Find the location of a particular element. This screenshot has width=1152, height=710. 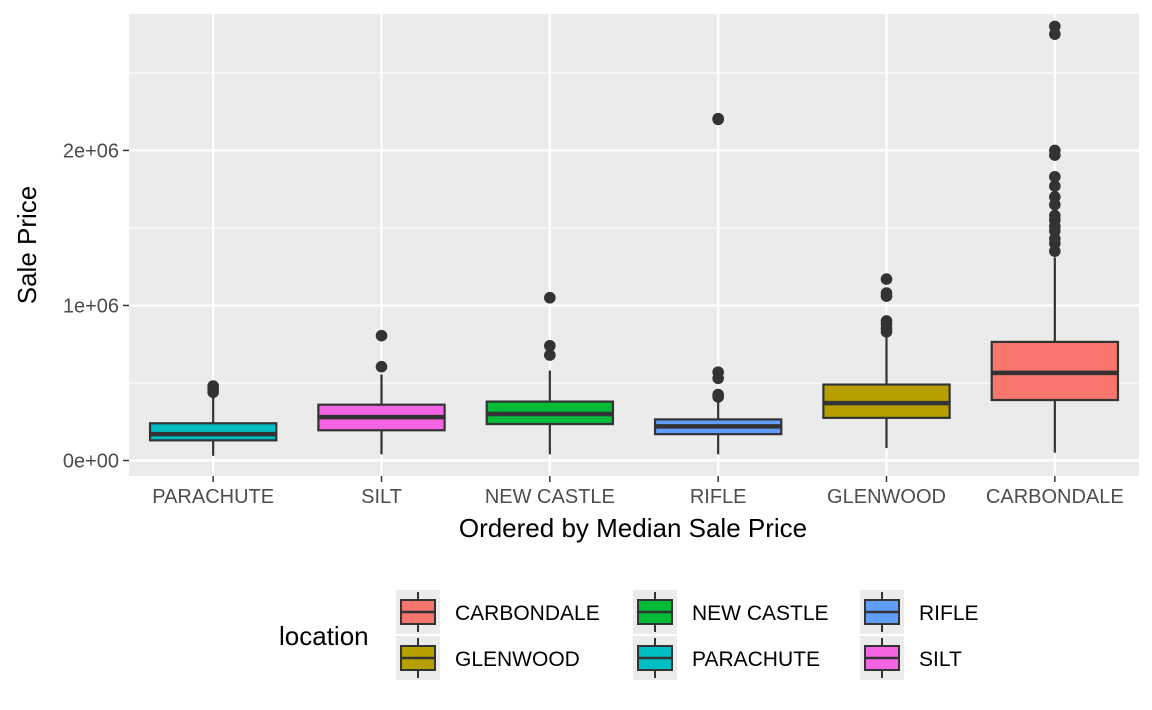

box-rifle is located at coordinates (718, 283).